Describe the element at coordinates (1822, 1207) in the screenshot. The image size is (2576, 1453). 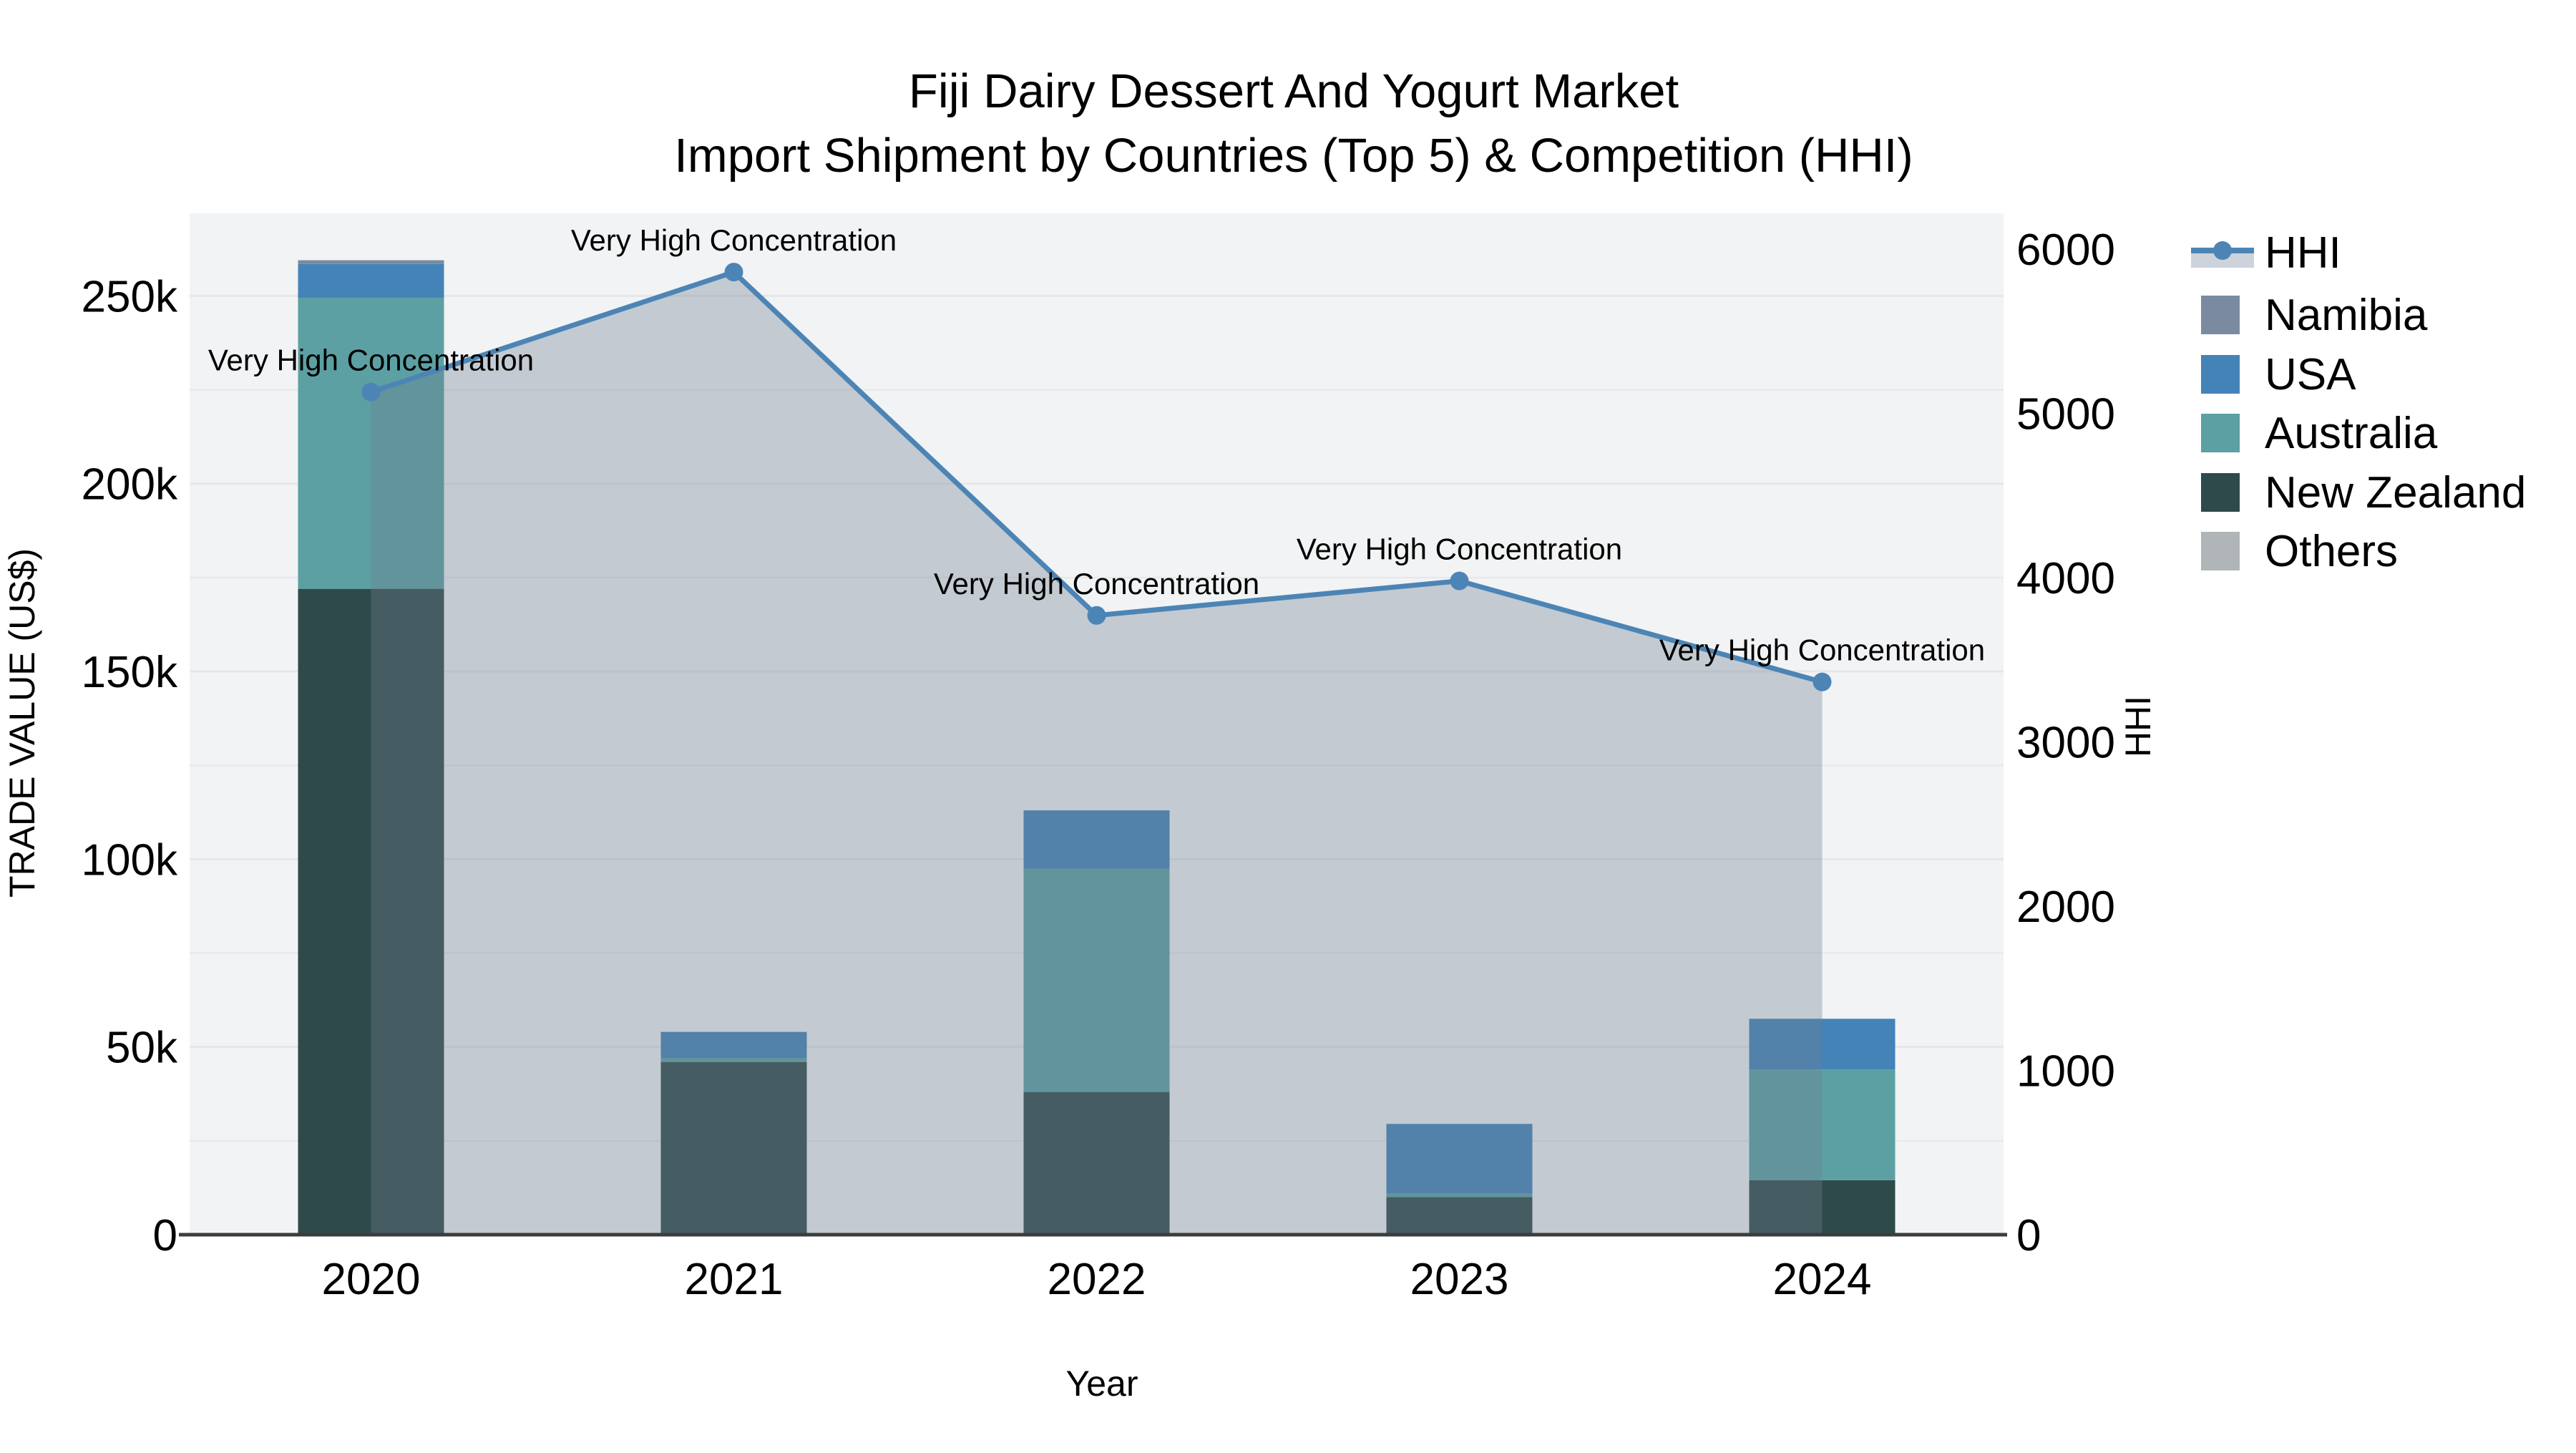
I see `bar-segment-new-zealand-2024` at that location.